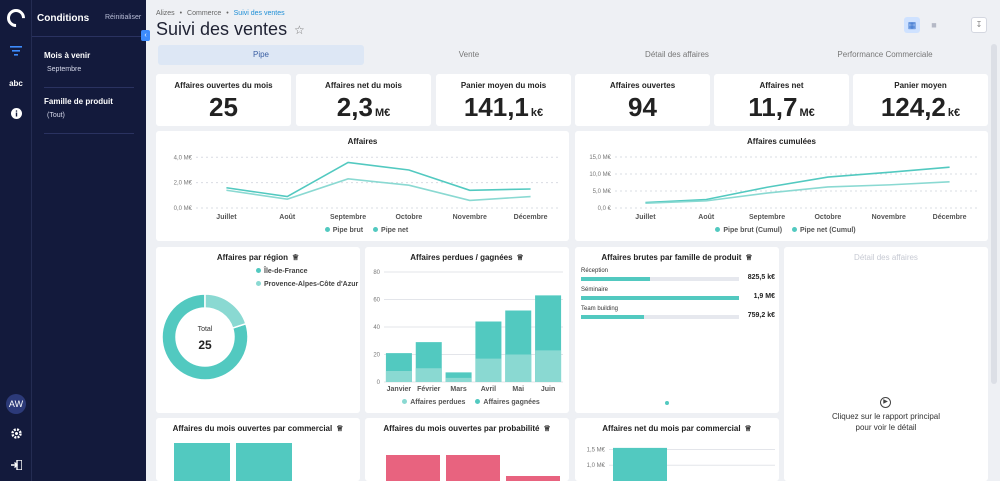  Describe the element at coordinates (469, 54) in the screenshot. I see `tab-vente: Vente` at that location.